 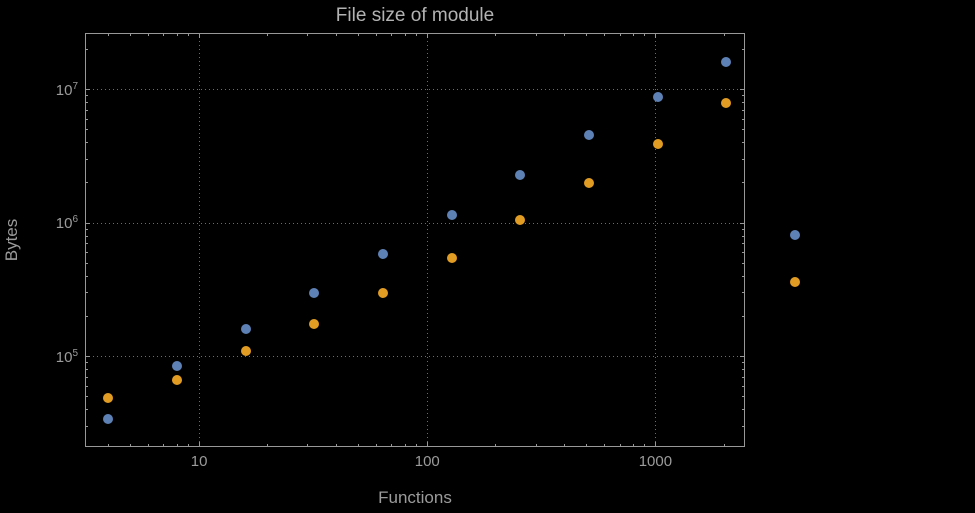 I want to click on y-tick-label: 107, so click(x=56, y=90).